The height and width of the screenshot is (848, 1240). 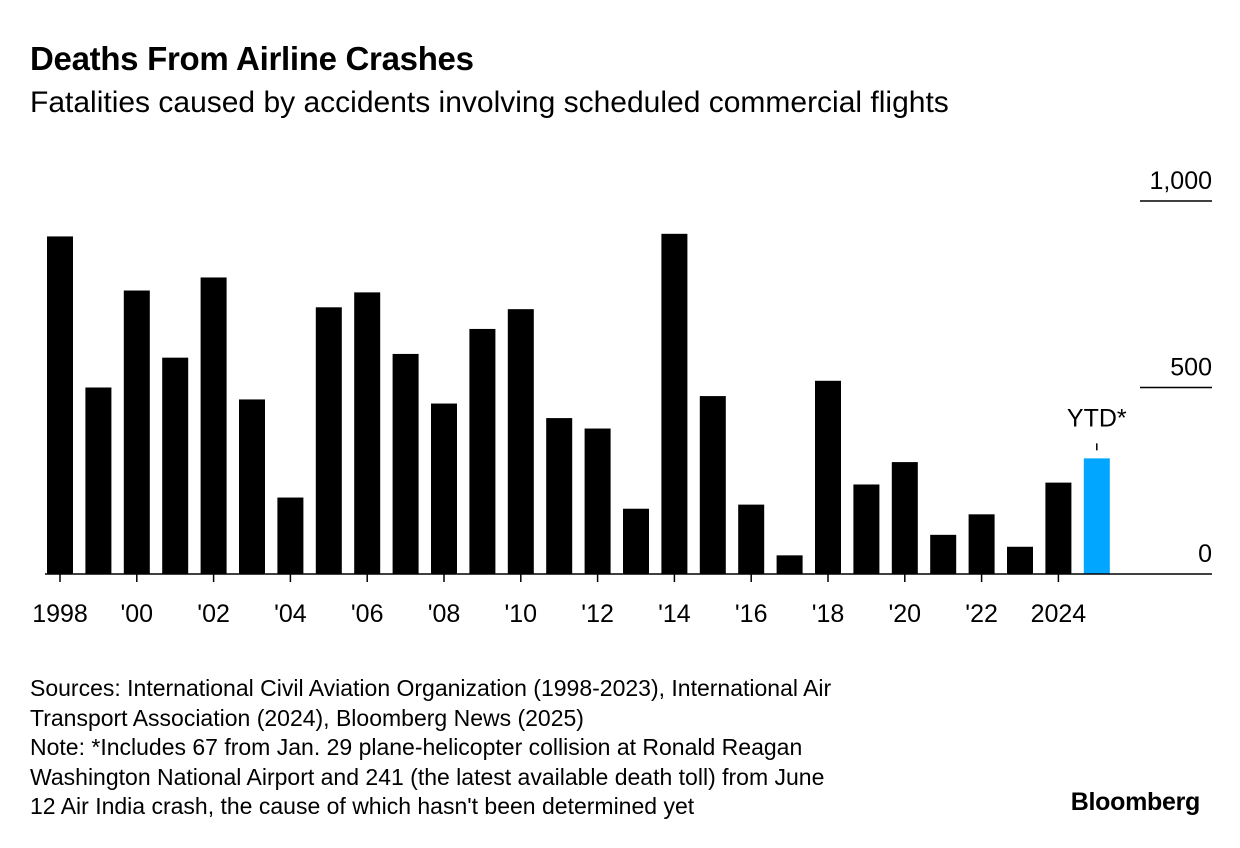 I want to click on x-tick-label: '06, so click(x=367, y=614).